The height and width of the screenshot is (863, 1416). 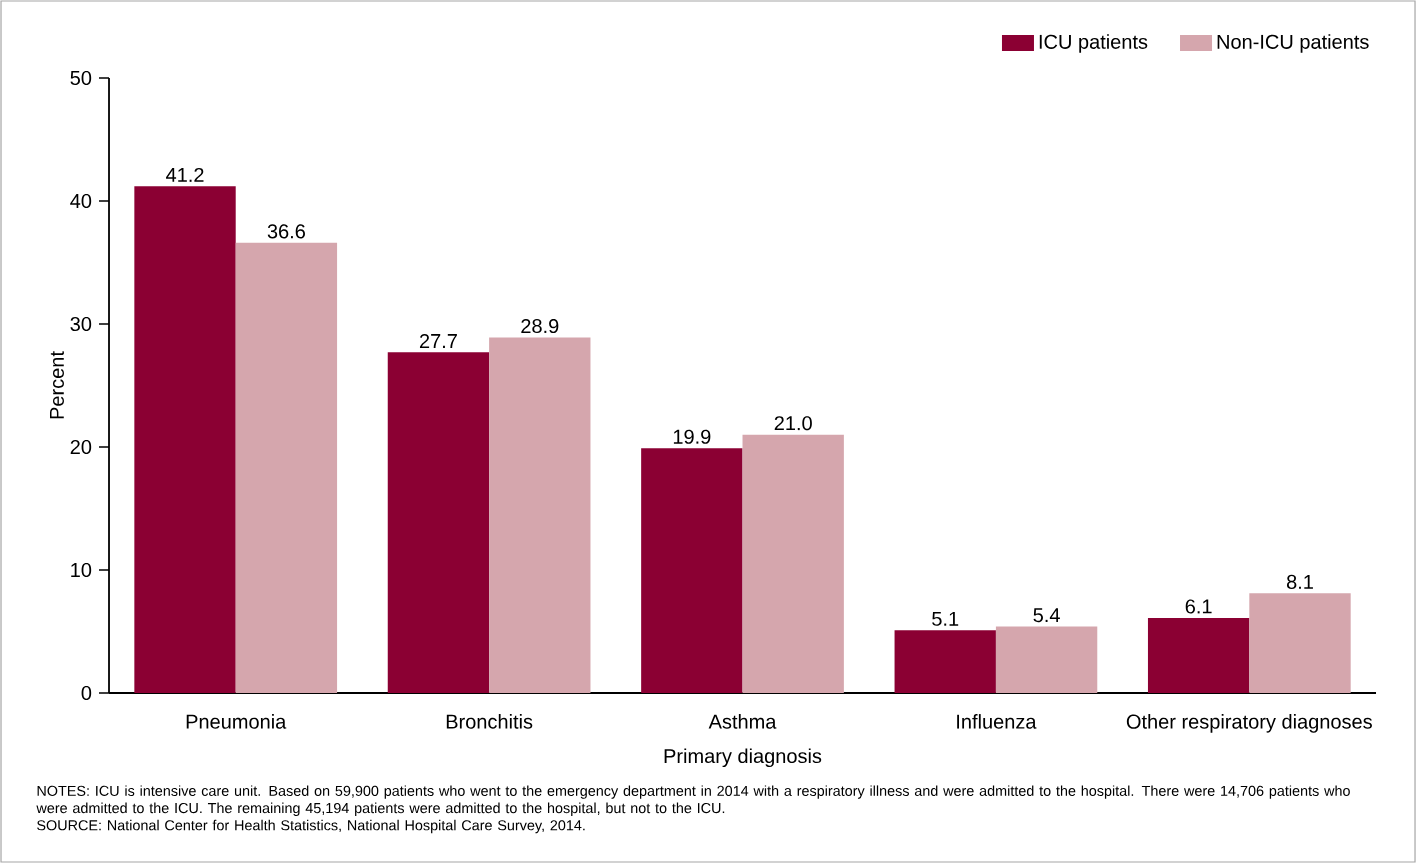 What do you see at coordinates (1093, 43) in the screenshot?
I see `legend-label: ICU patients` at bounding box center [1093, 43].